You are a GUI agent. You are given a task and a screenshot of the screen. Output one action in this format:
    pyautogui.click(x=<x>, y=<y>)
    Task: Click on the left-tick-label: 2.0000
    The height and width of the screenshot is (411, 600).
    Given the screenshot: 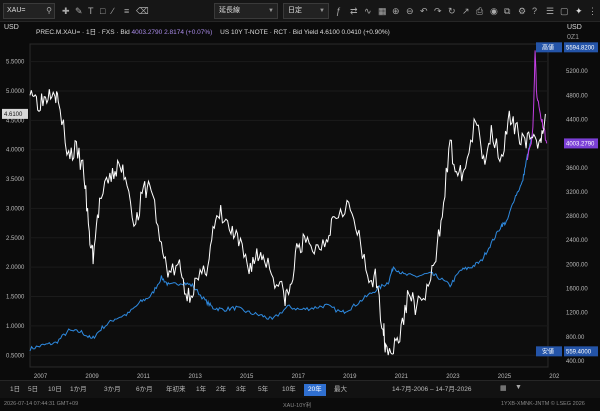 What is the action you would take?
    pyautogui.click(x=15, y=268)
    